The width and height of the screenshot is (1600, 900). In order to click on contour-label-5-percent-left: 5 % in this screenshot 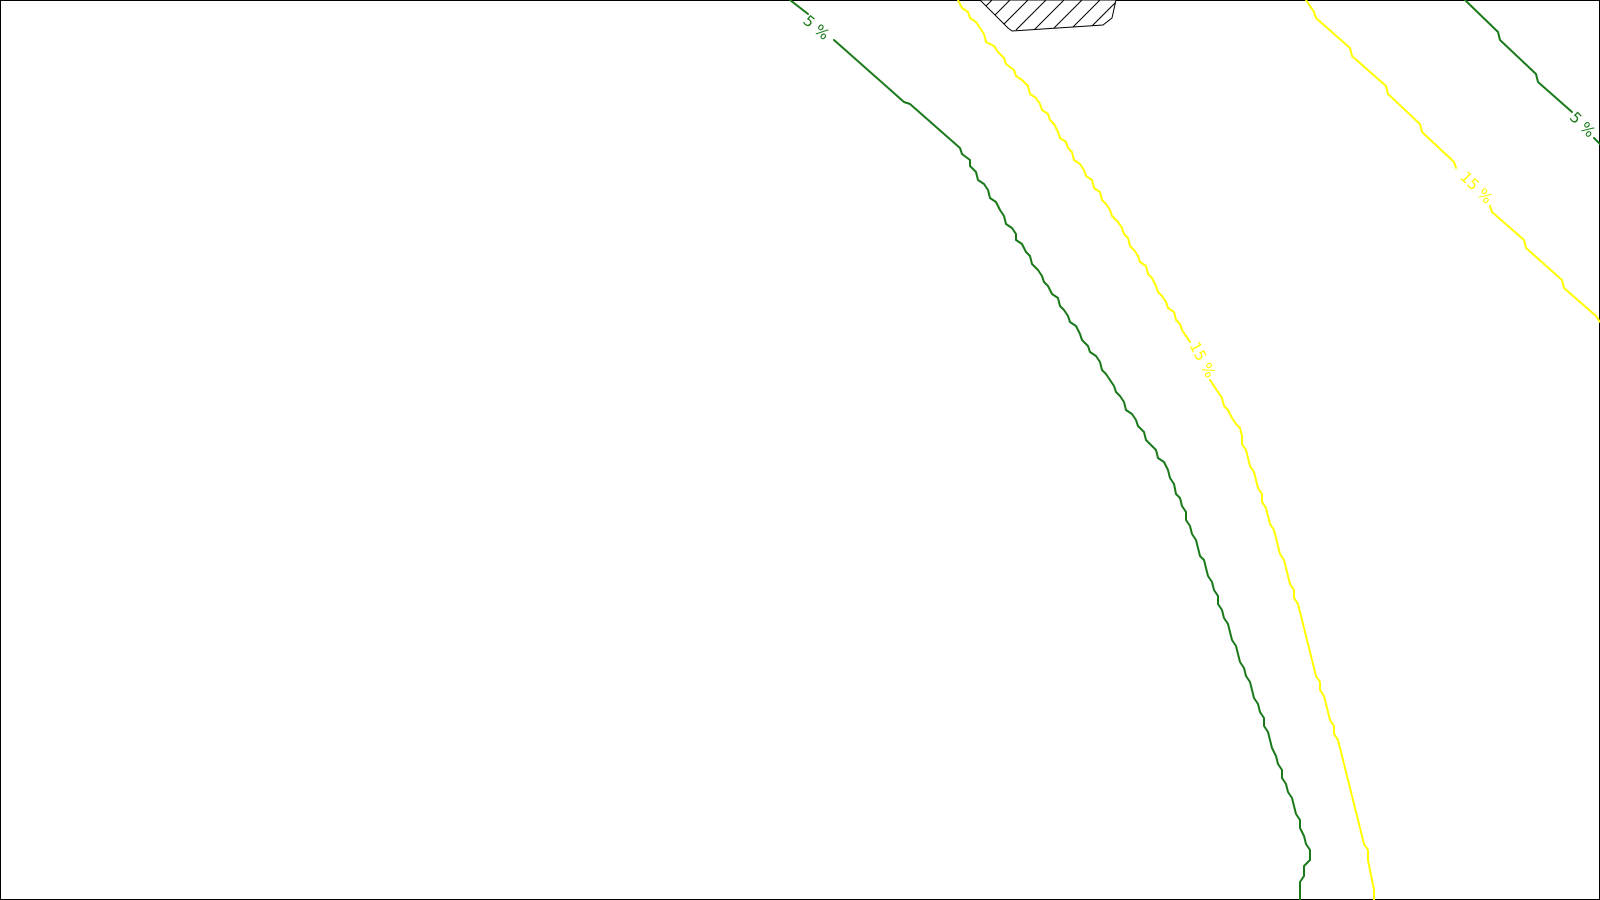, I will do `click(816, 28)`.